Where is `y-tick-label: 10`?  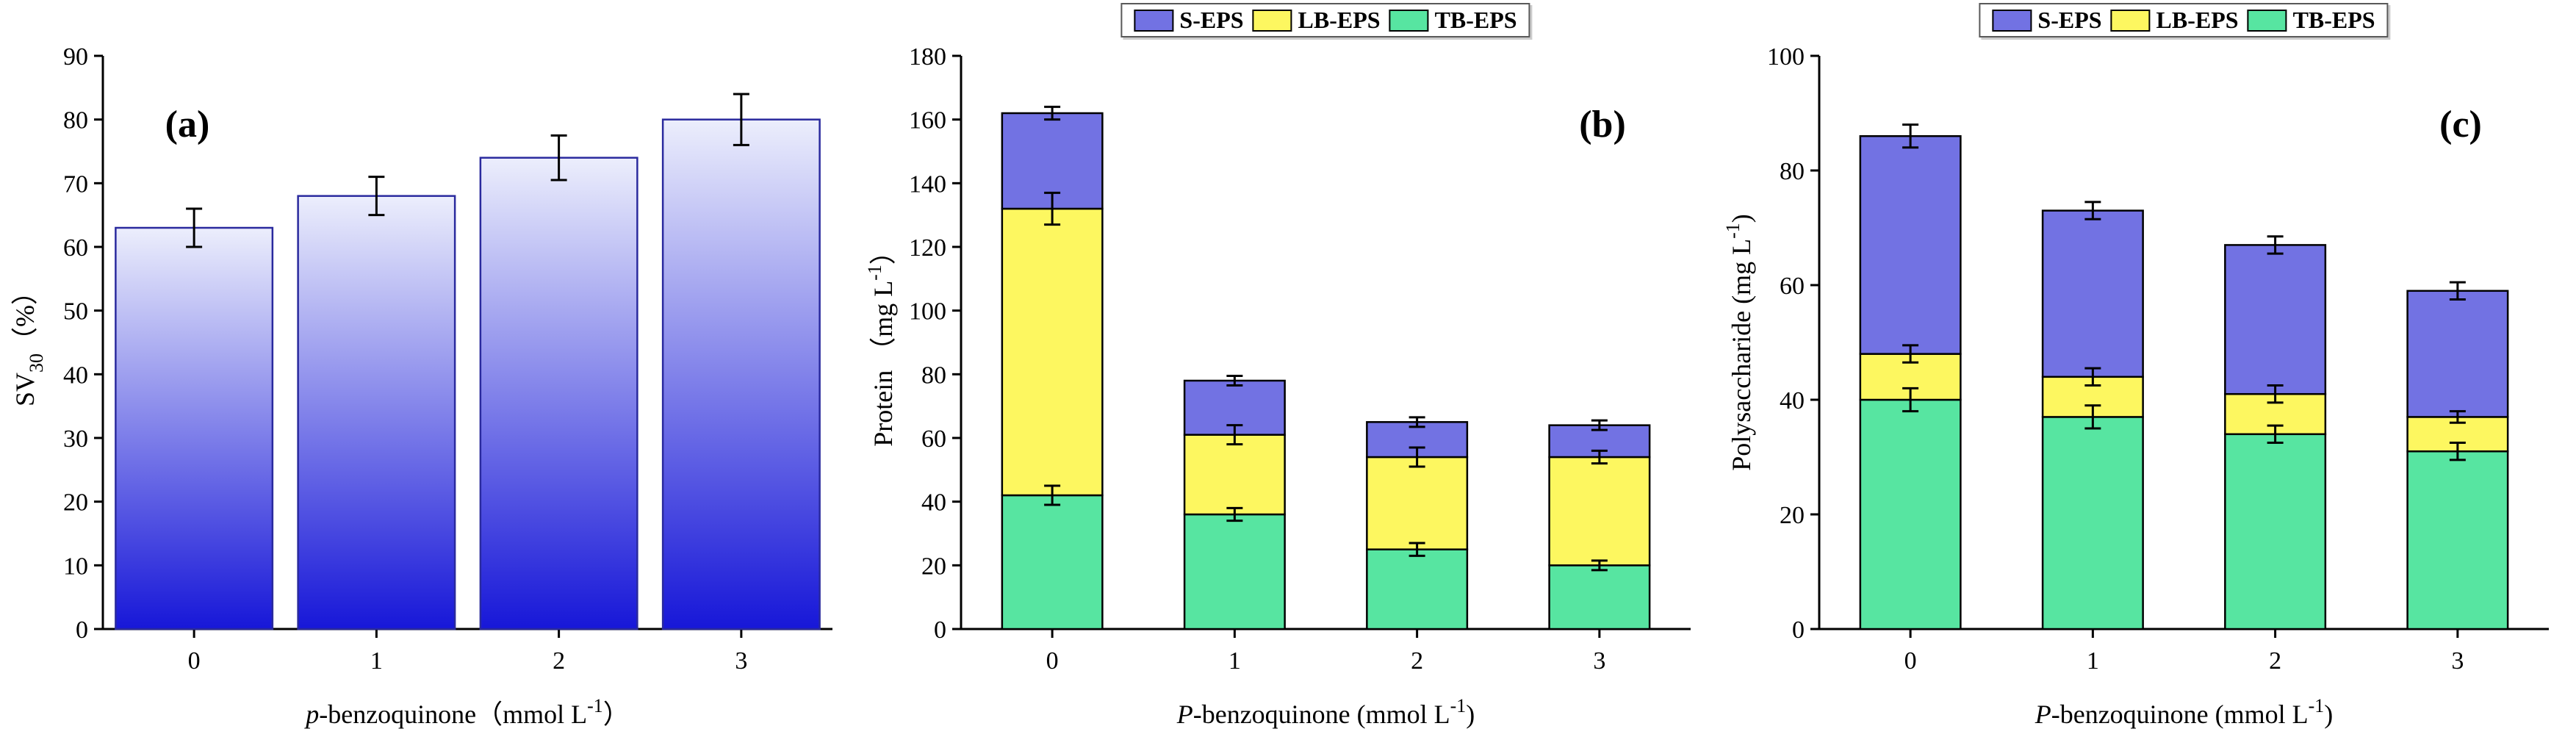 y-tick-label: 10 is located at coordinates (75, 566).